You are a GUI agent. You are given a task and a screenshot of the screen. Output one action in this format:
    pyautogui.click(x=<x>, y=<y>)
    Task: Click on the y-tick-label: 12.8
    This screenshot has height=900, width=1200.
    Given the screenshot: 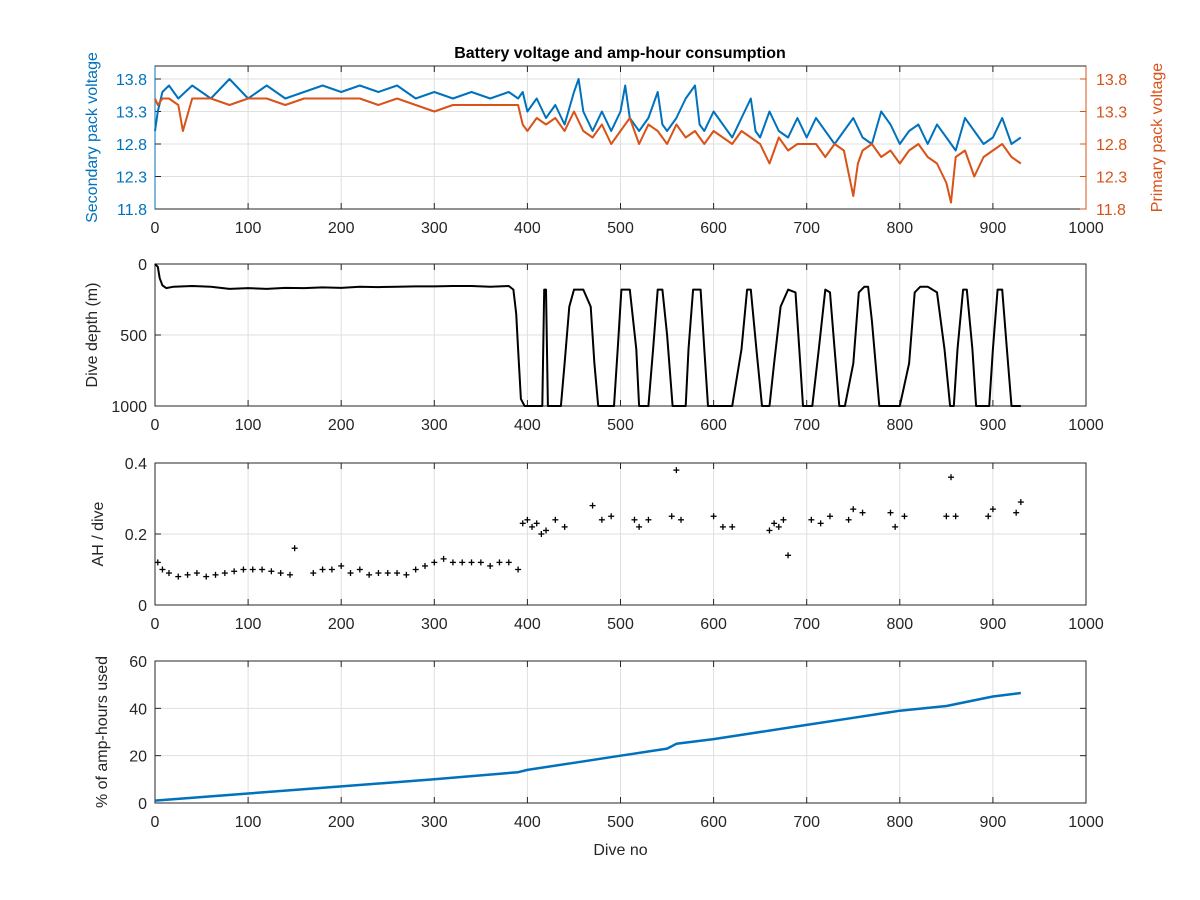 What is the action you would take?
    pyautogui.click(x=131, y=145)
    